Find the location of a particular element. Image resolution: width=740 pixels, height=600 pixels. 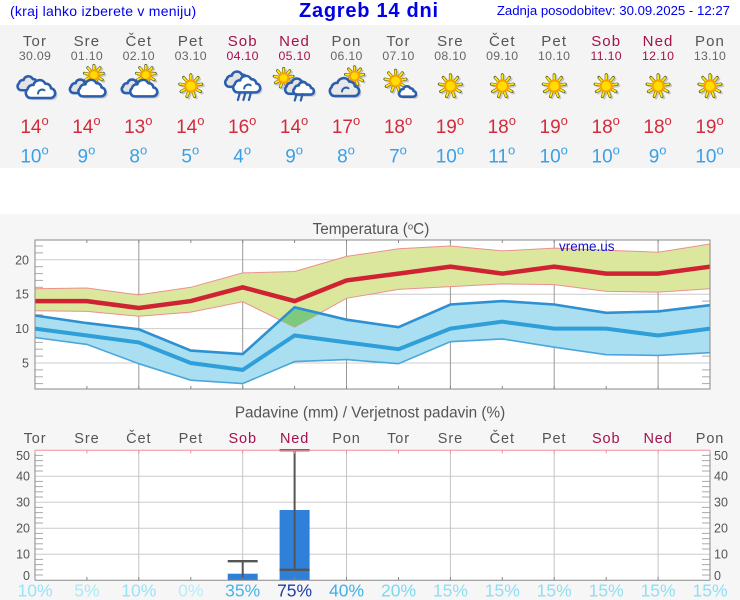

svg-text: 5o is located at coordinates (190, 155).